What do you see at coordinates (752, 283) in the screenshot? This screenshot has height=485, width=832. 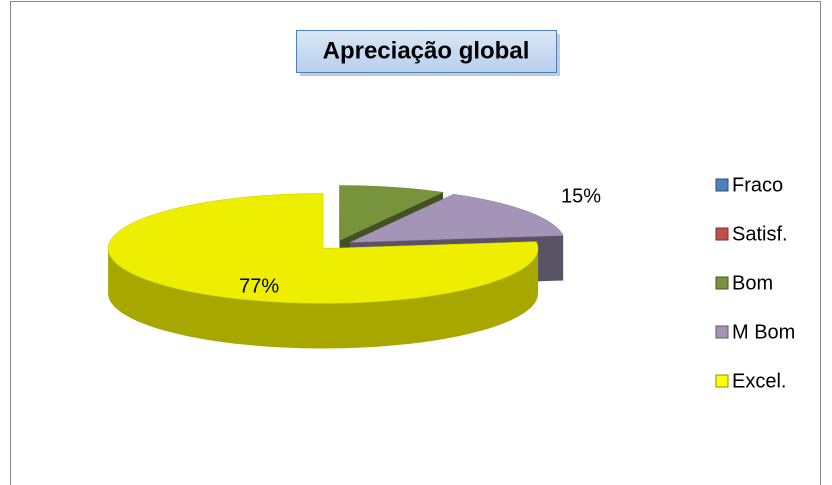 I see `legend-label: Bom` at bounding box center [752, 283].